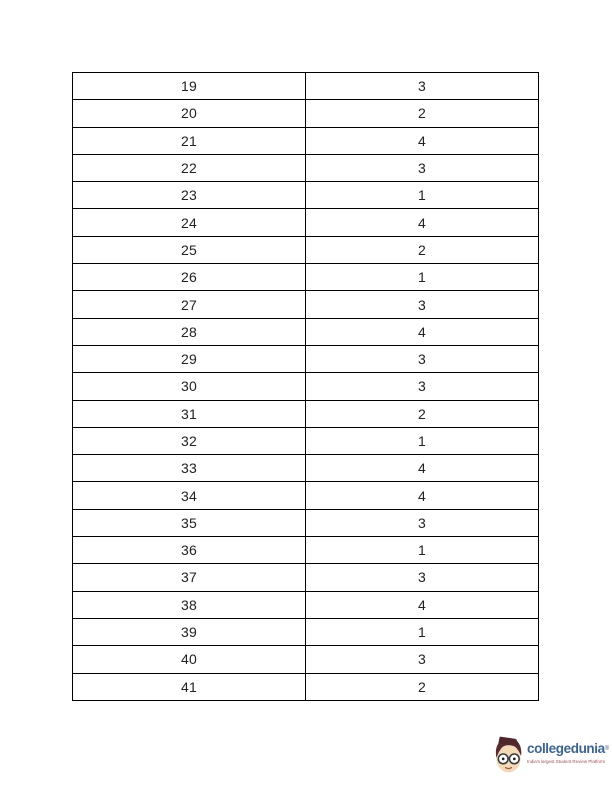 This screenshot has width=612, height=792. I want to click on table-row: 28 4, so click(305, 331).